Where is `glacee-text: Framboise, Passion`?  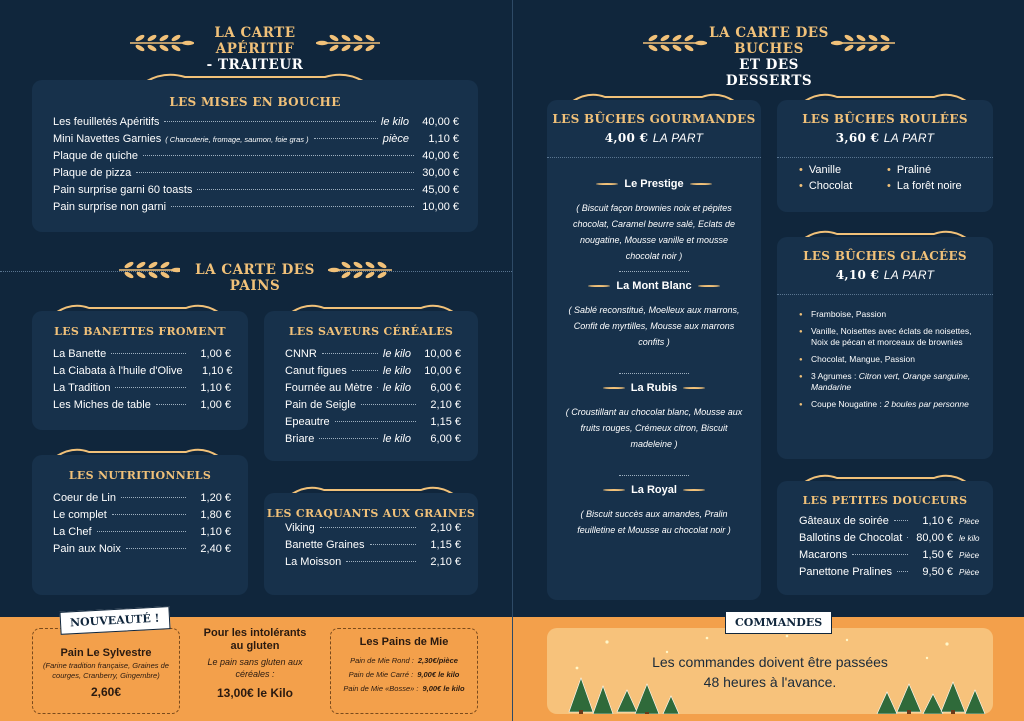 glacee-text: Framboise, Passion is located at coordinates (849, 314).